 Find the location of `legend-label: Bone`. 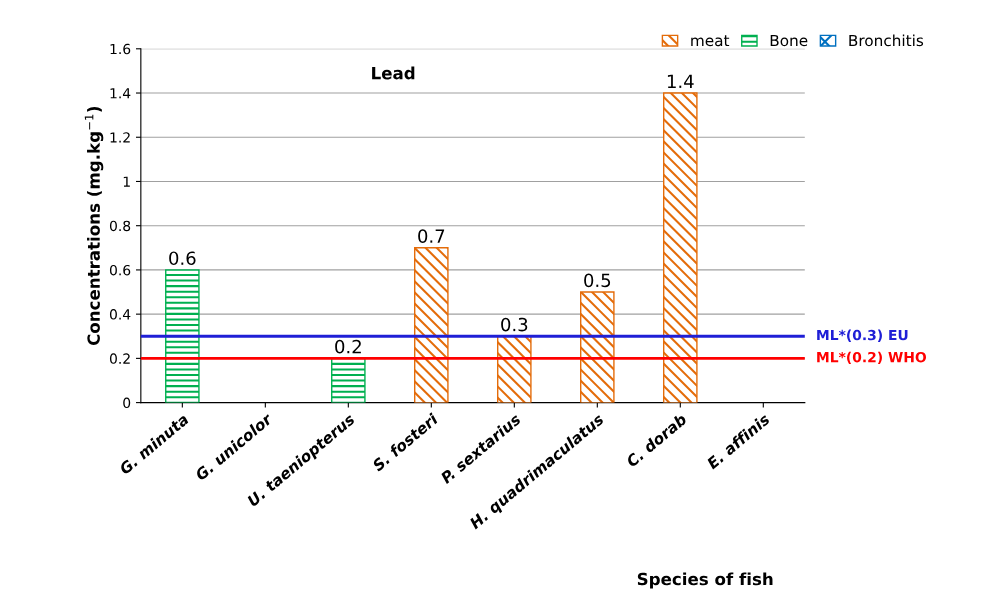

legend-label: Bone is located at coordinates (789, 40).